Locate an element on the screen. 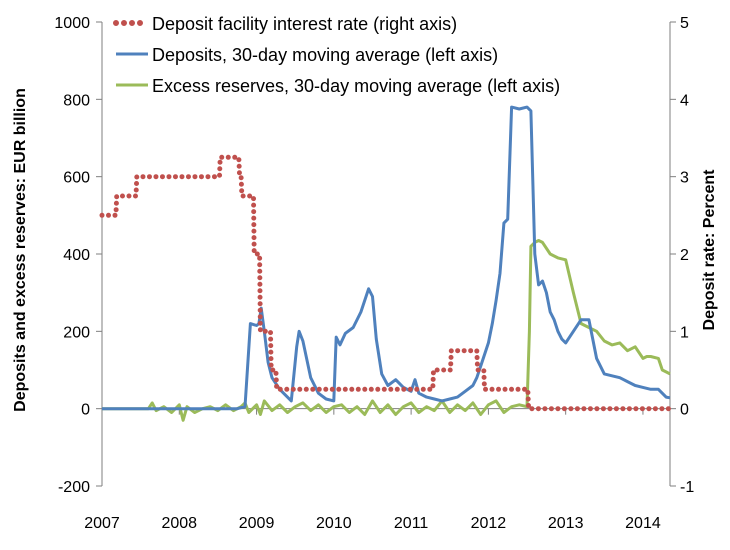 This screenshot has width=730, height=550. left-tick-label: -200 is located at coordinates (74, 487).